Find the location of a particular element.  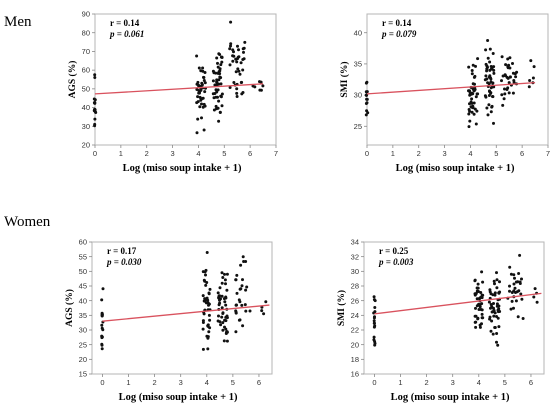

y-axis-label: AGS (%) is located at coordinates (69, 308).